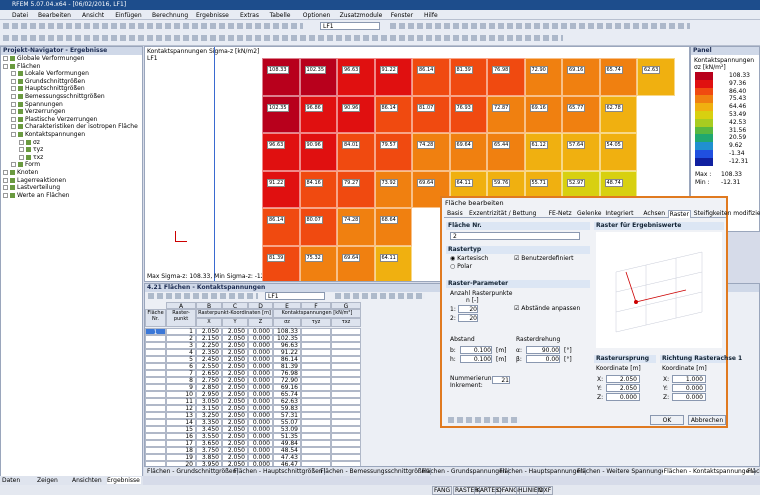 The image size is (760, 495). Describe the element at coordinates (20, 15) in the screenshot. I see `menu-item: Datei` at that location.